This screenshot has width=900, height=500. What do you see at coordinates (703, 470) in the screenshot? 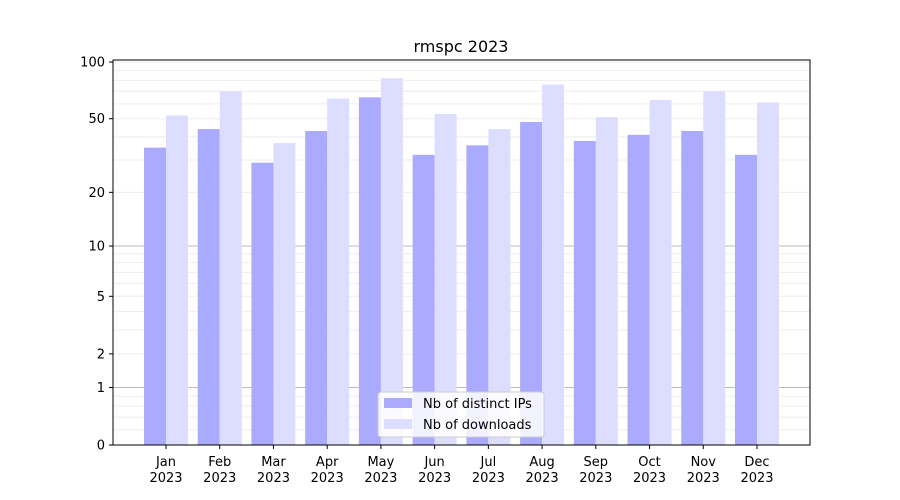
I see `x-tick-label: Nov 2023` at bounding box center [703, 470].